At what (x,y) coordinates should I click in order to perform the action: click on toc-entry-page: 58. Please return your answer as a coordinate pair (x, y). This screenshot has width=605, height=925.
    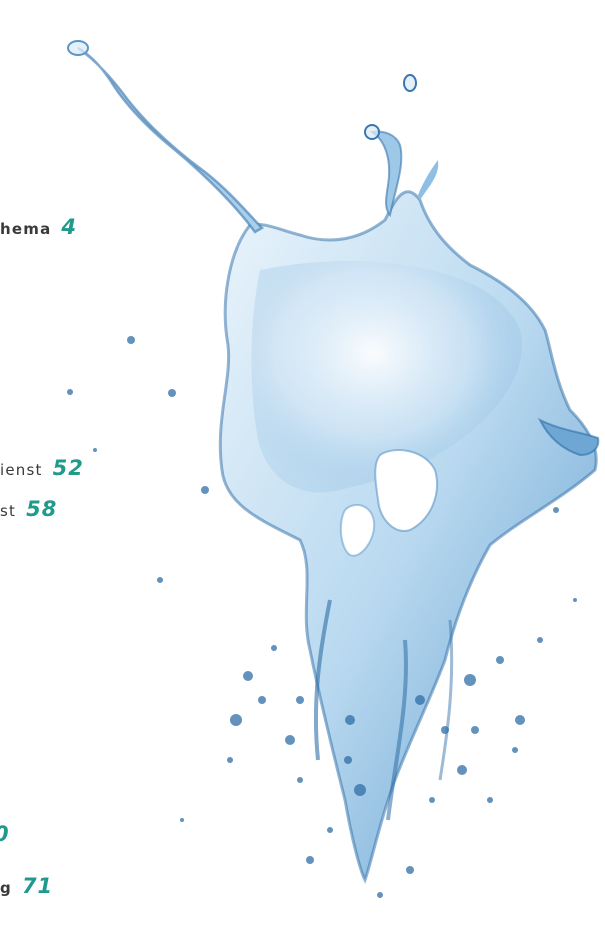
    Looking at the image, I should click on (42, 509).